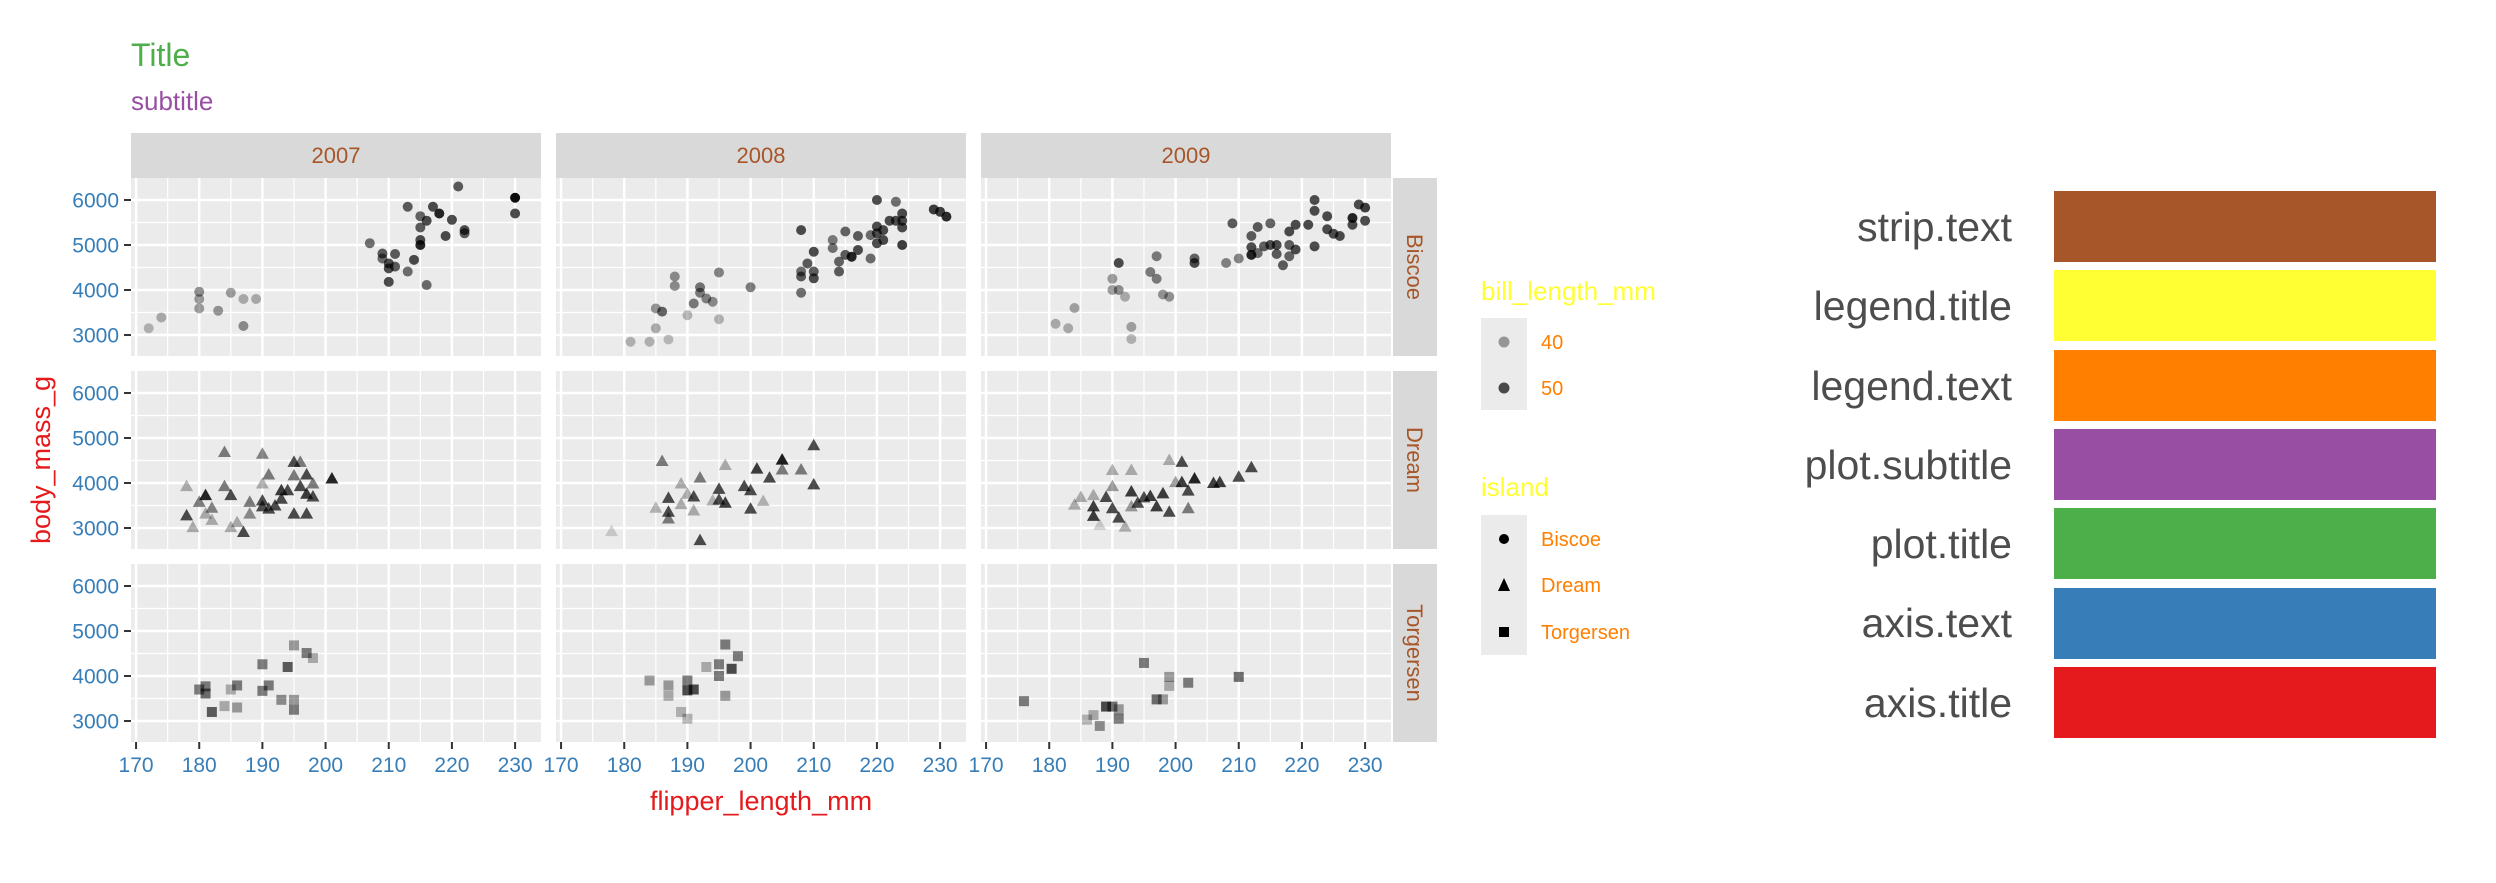  Describe the element at coordinates (1186, 155) in the screenshot. I see `strip-2009` at that location.